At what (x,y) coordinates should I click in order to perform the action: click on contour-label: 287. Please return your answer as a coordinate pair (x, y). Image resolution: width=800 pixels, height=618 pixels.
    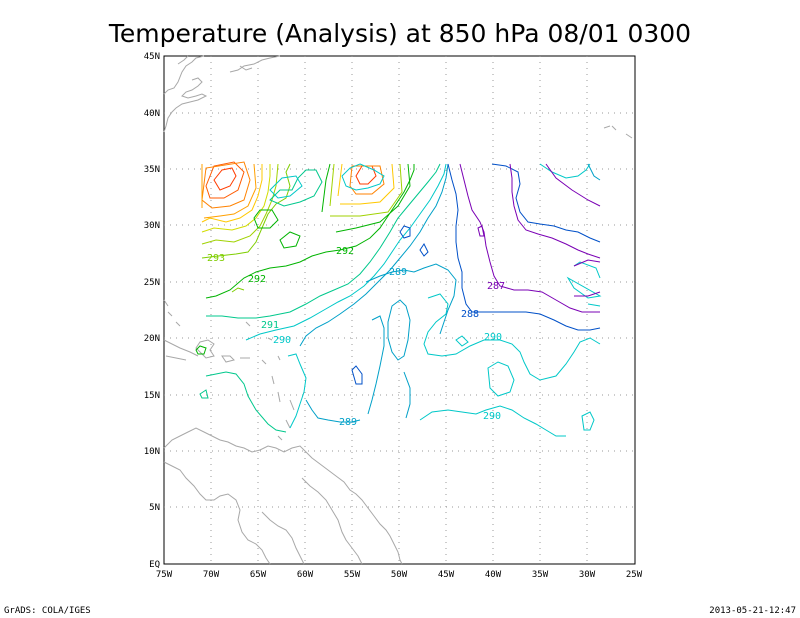
    Looking at the image, I should click on (496, 286).